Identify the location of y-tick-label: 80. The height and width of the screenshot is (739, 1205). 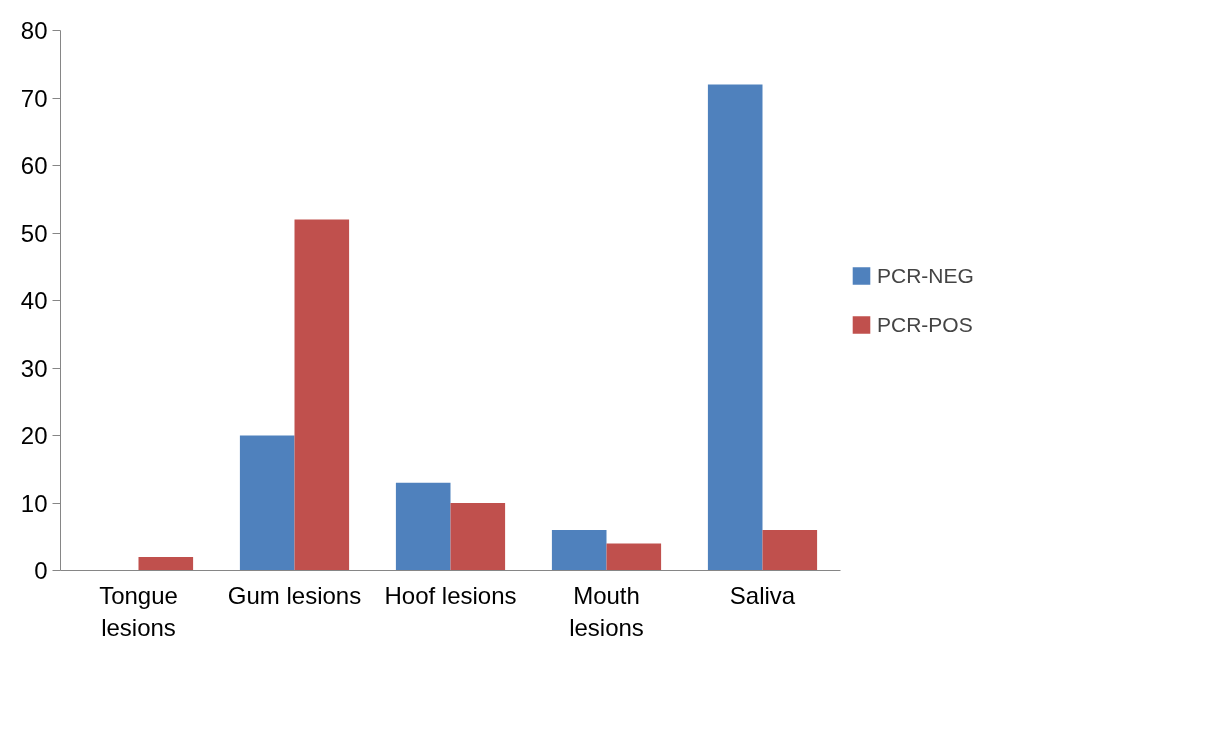
(34, 30).